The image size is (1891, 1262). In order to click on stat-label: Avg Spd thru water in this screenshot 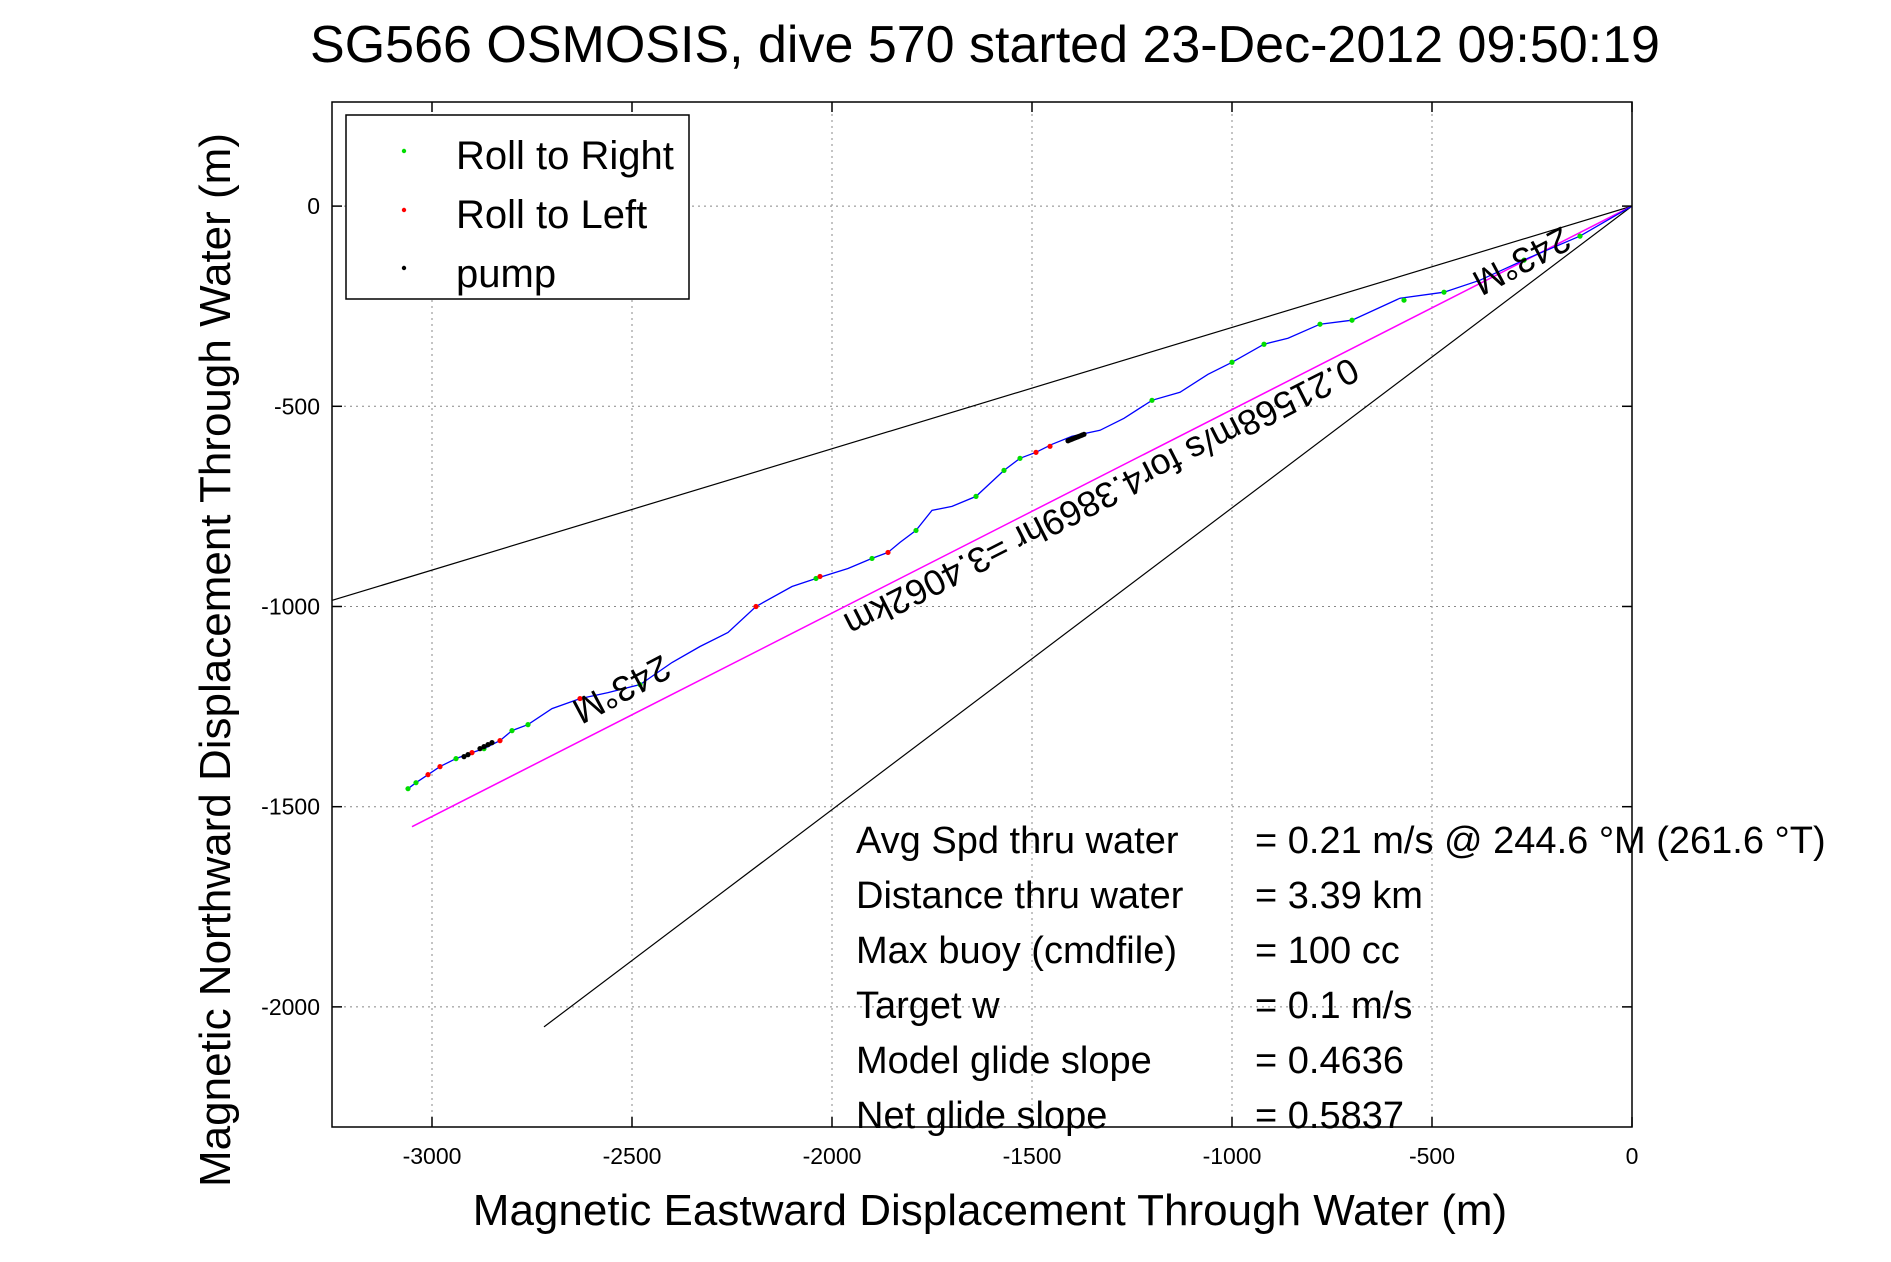, I will do `click(1017, 841)`.